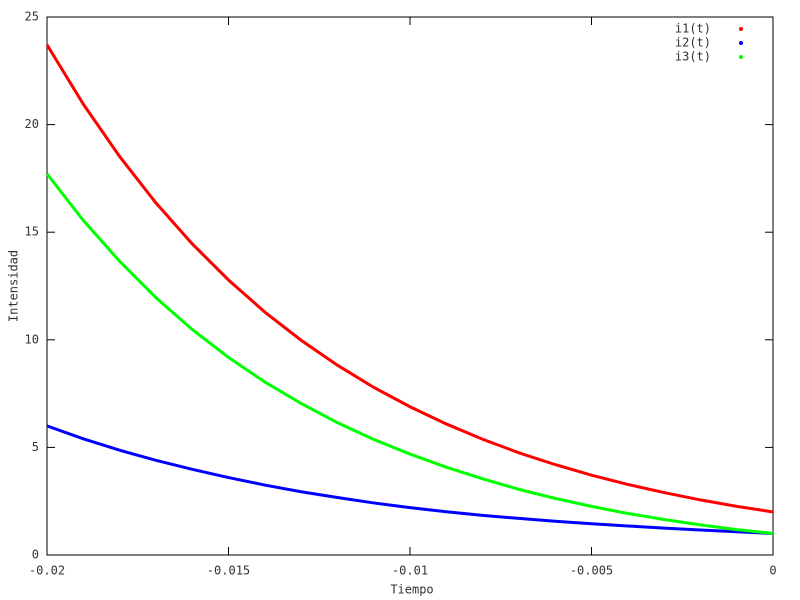 Image resolution: width=800 pixels, height=600 pixels. What do you see at coordinates (14, 286) in the screenshot?
I see `y-axis-label: Intensidad` at bounding box center [14, 286].